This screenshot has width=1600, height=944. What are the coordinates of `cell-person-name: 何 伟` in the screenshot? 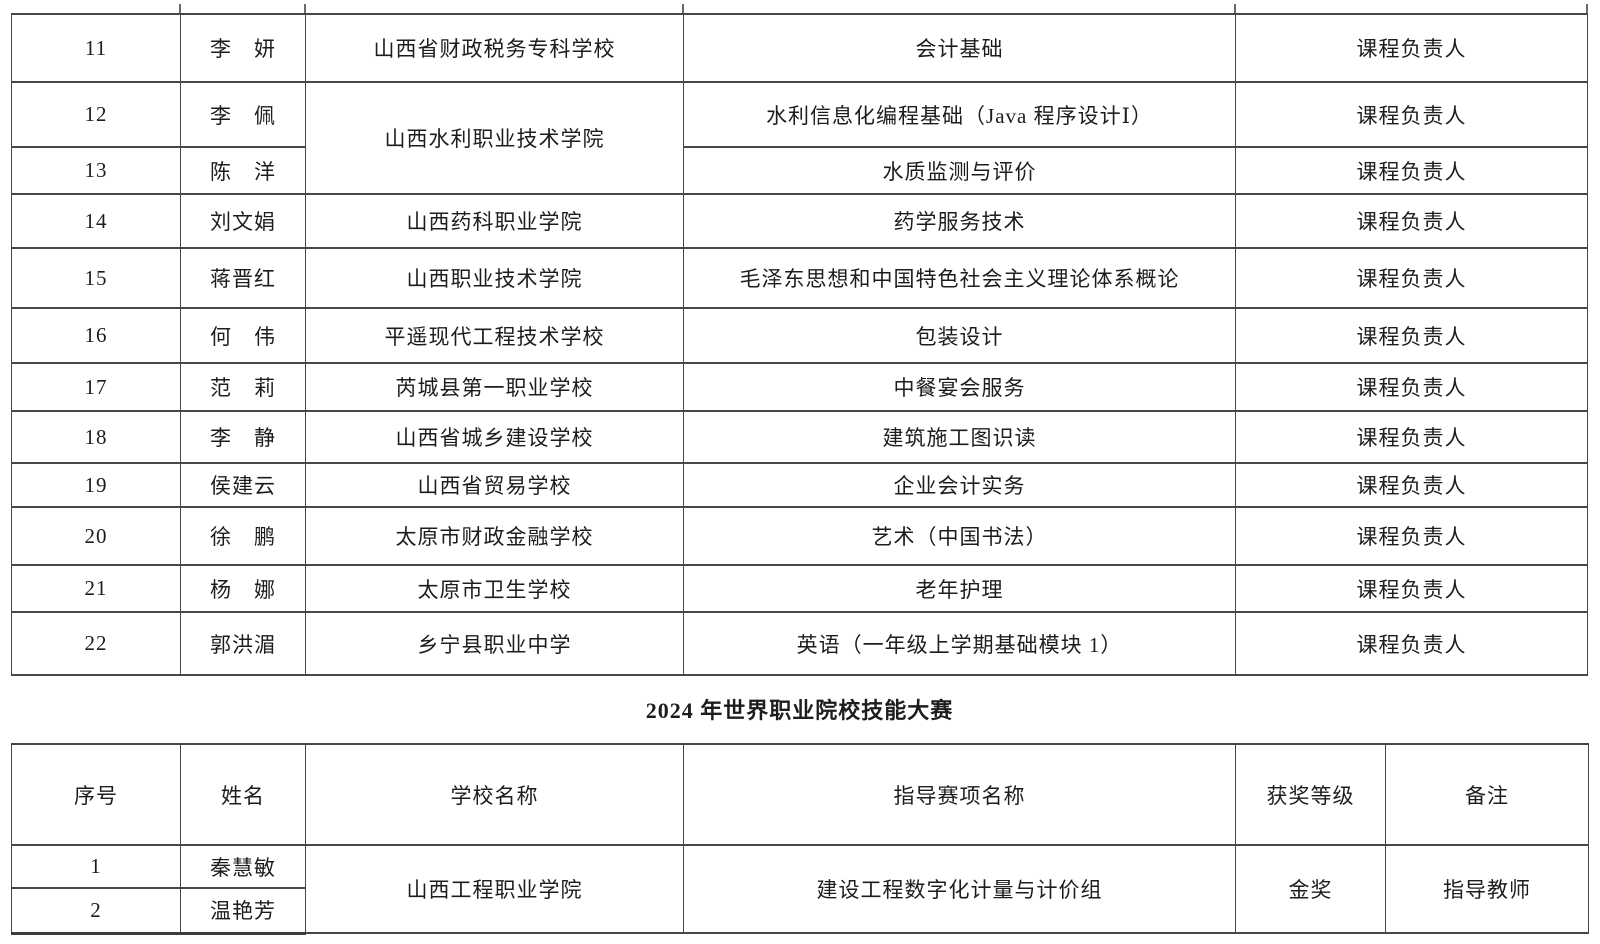 It's located at (243, 335).